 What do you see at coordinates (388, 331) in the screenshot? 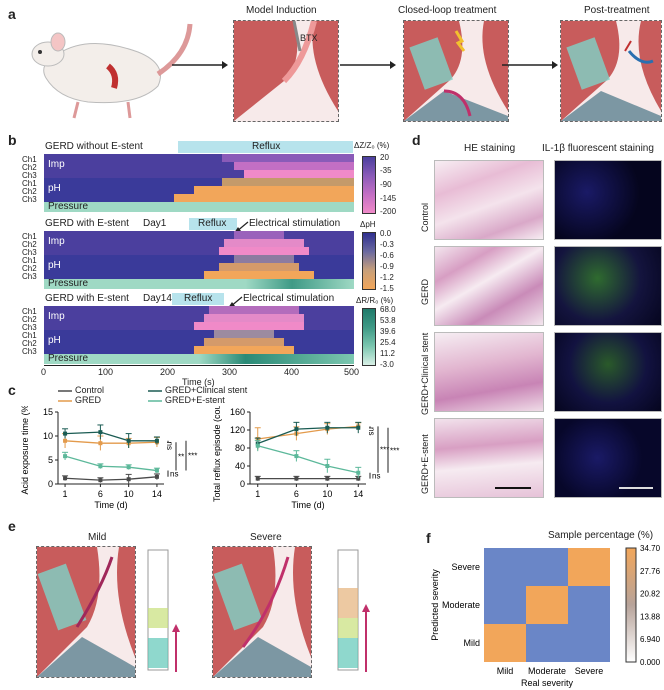
I see `cb3-t2: 39.6` at bounding box center [388, 331].